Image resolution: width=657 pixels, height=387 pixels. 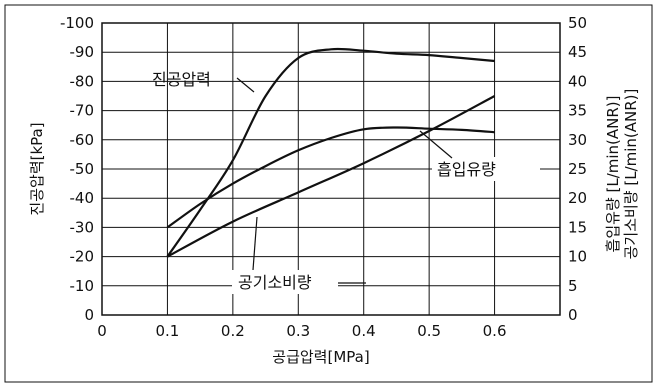 What do you see at coordinates (613, 174) in the screenshot?
I see `y-right-axis-title-suction: 흡입유량 [L/min(ANR)]` at bounding box center [613, 174].